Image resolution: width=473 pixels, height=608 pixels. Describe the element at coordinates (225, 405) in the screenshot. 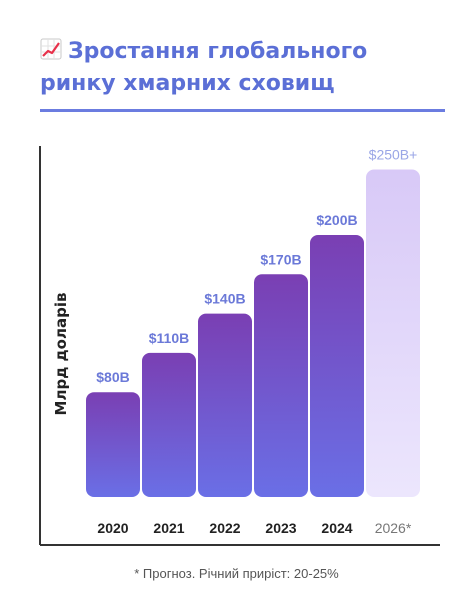

I see `bar-2022` at that location.